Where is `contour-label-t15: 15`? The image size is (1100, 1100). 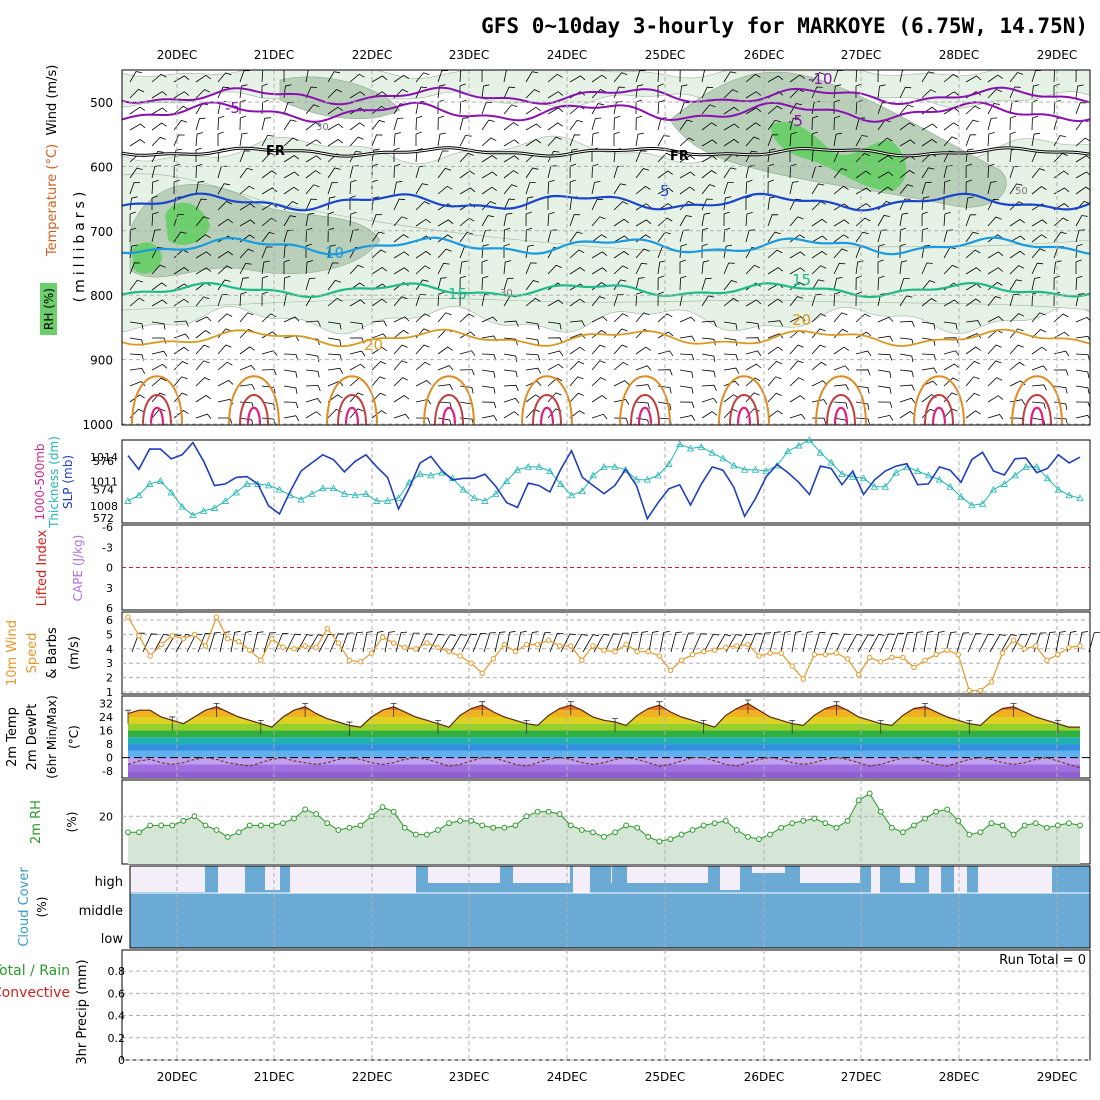
contour-label-t15: 15 is located at coordinates (457, 294).